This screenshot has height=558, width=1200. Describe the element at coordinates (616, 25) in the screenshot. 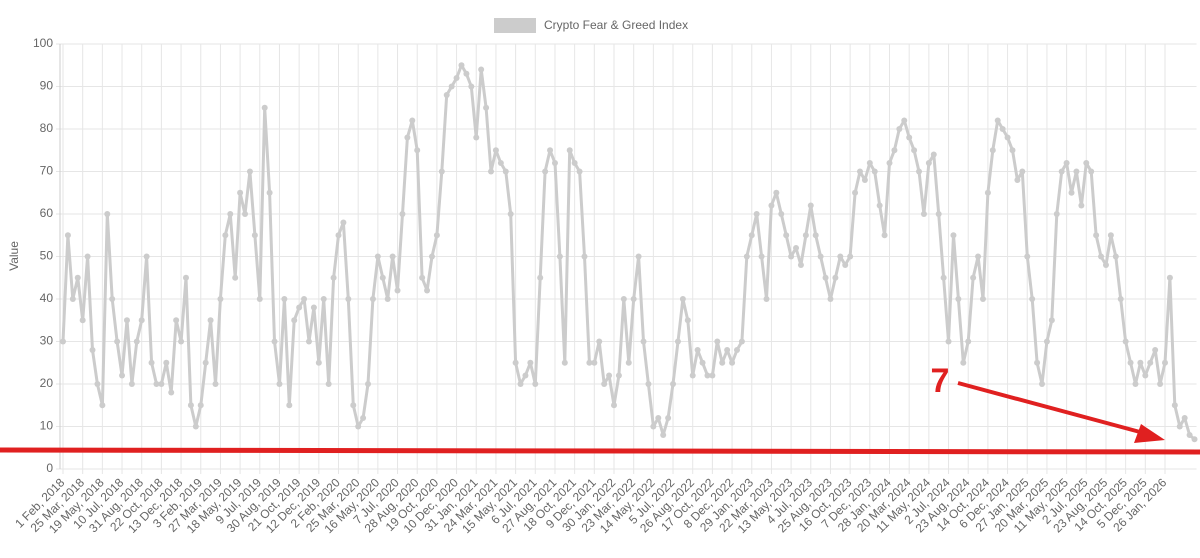

I see `legend-label: Crypto Fear & Greed Index` at that location.